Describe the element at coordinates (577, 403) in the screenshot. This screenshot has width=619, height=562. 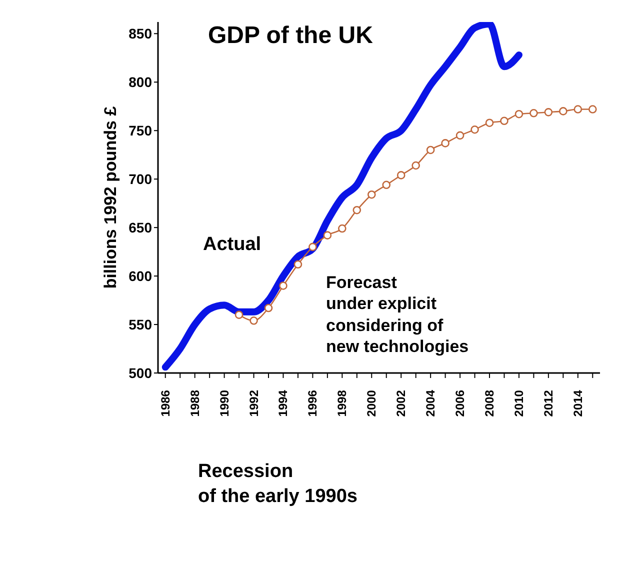
I see `x-tick-label: 2014` at that location.